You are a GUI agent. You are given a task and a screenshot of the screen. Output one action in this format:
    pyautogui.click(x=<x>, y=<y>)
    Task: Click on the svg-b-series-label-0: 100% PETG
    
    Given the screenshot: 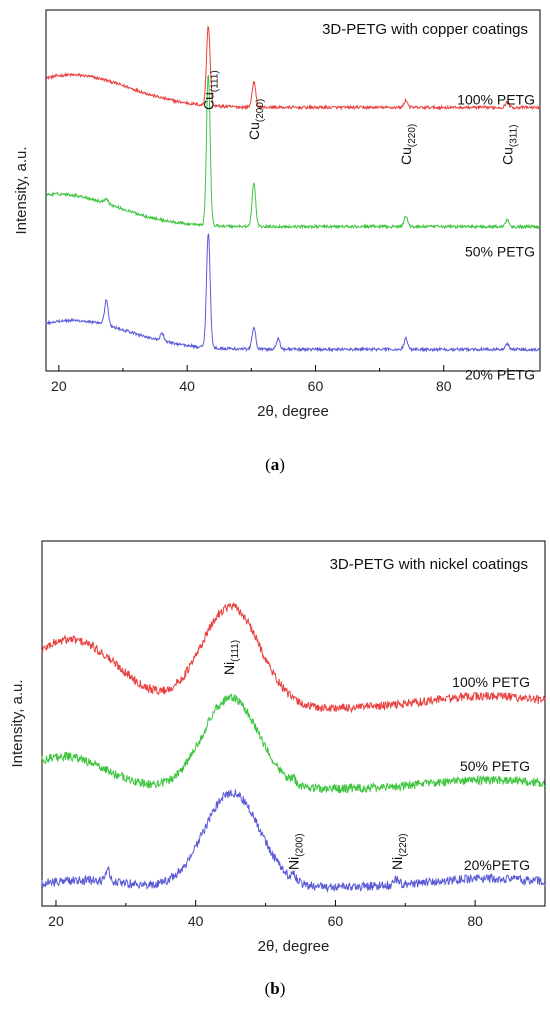 What is the action you would take?
    pyautogui.click(x=491, y=682)
    